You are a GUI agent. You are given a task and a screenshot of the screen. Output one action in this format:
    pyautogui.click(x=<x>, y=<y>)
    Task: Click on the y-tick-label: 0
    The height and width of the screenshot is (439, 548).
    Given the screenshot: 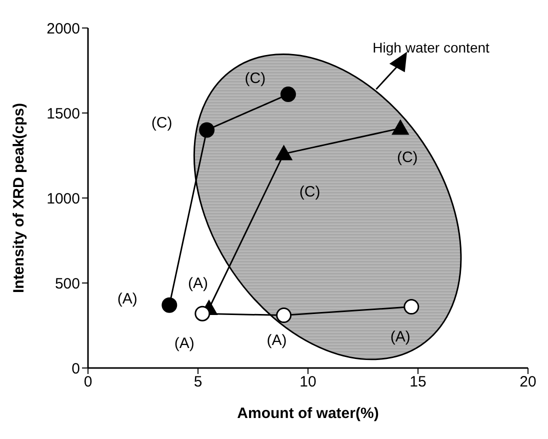 What is the action you would take?
    pyautogui.click(x=76, y=369)
    